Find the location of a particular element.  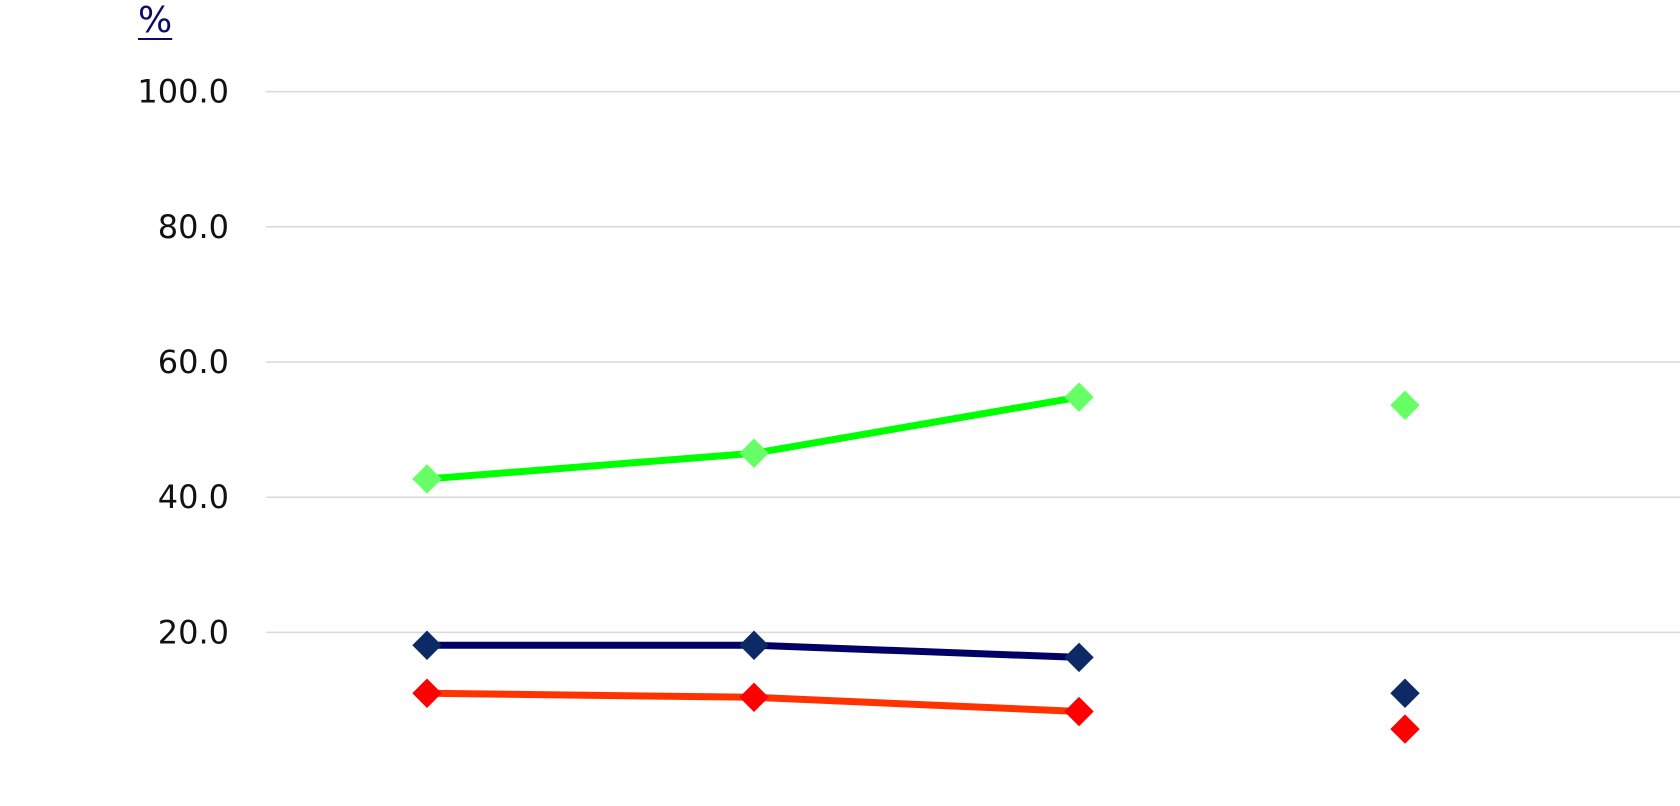

y-axis-unit-label: % is located at coordinates (155, 20).